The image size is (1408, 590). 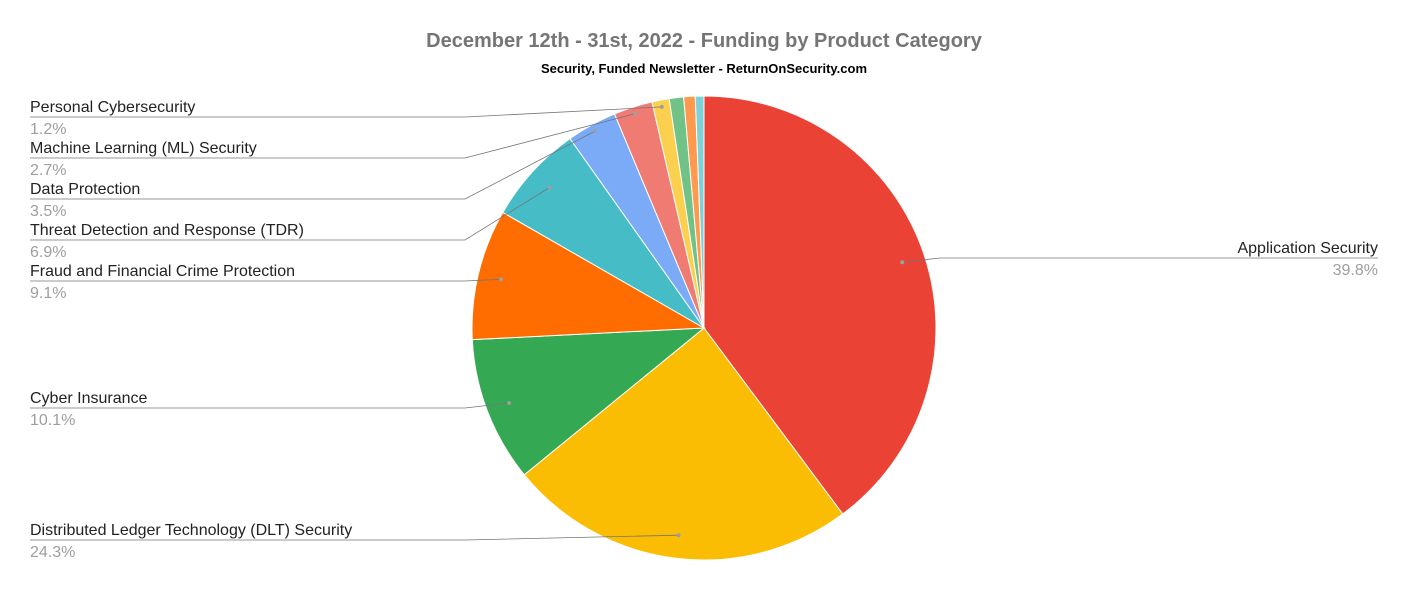 I want to click on slice-label: Fraud and Financial Crime Protection, so click(x=162, y=271).